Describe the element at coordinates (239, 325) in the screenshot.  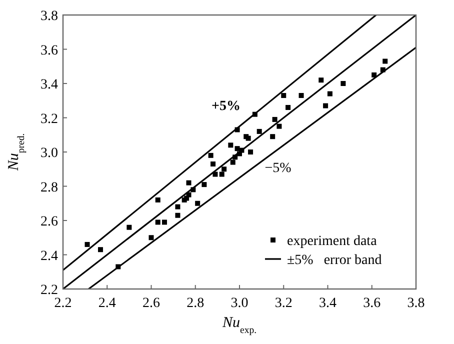
I see `x-axis-title: Nu$_{exp.}$` at that location.